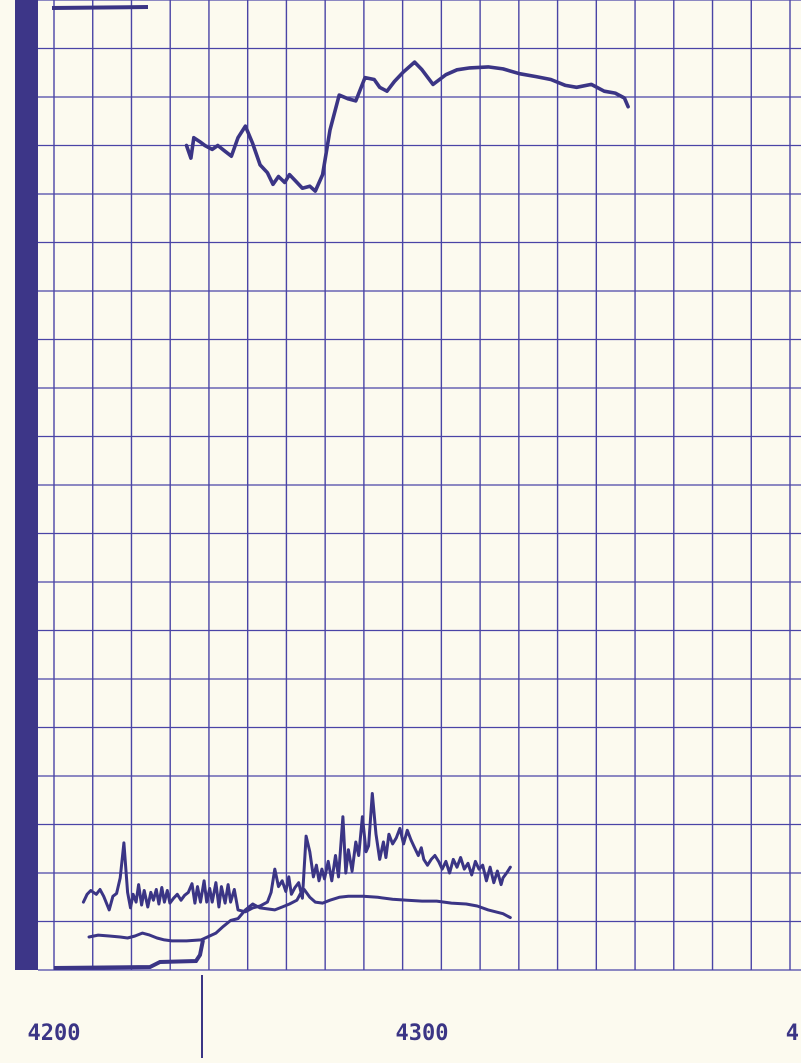  Describe the element at coordinates (26, 485) in the screenshot. I see `paper-edge-strip` at that location.